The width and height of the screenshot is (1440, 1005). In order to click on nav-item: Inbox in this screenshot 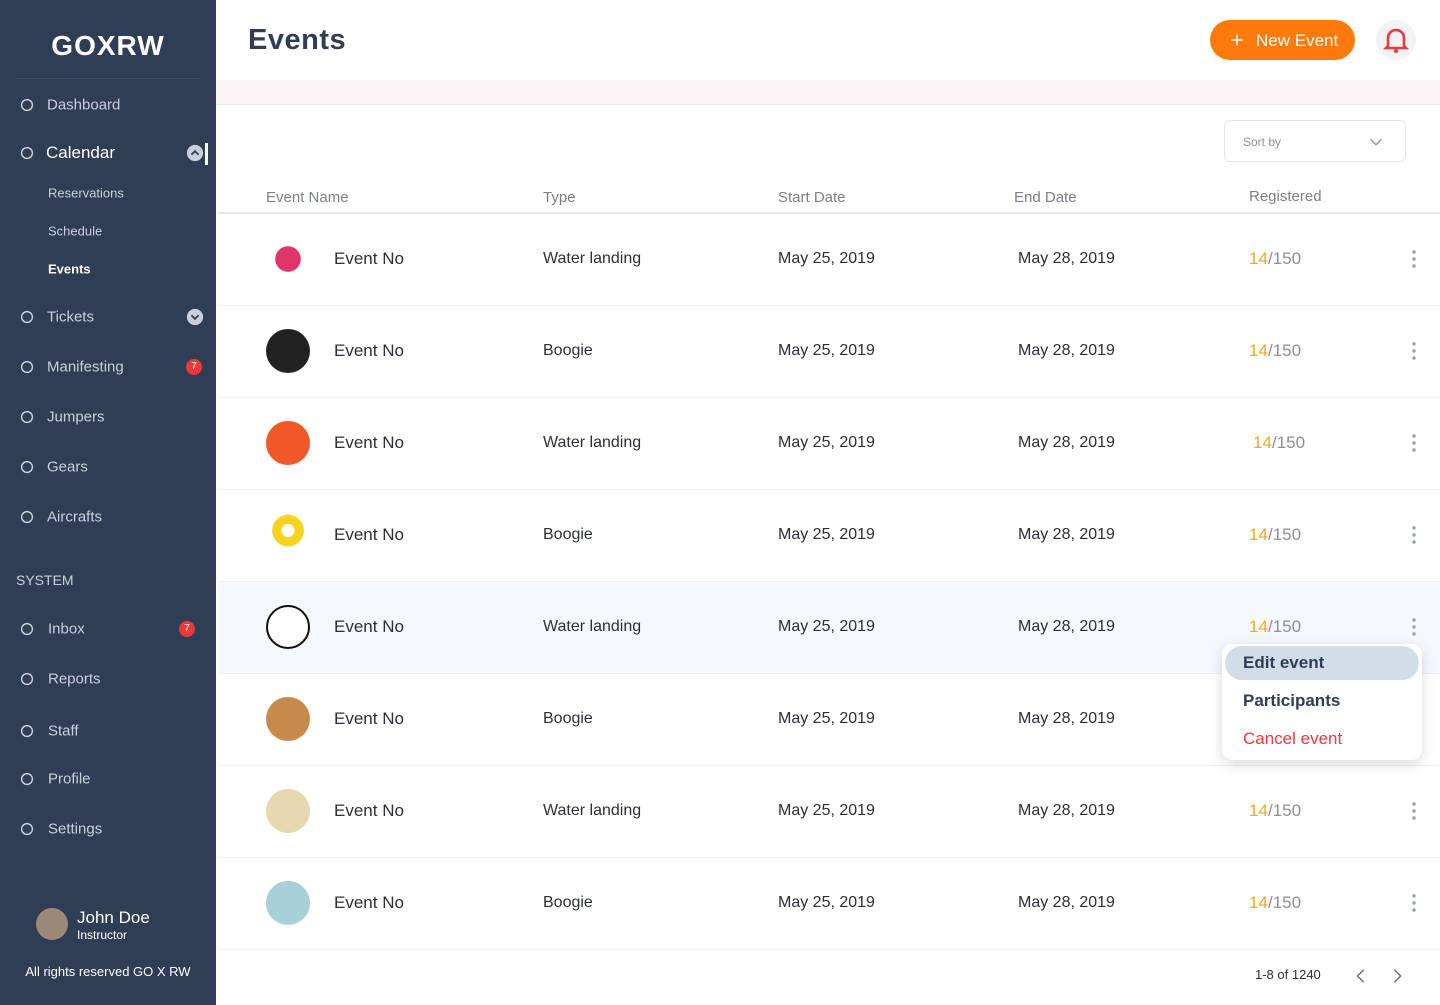, I will do `click(66, 629)`.